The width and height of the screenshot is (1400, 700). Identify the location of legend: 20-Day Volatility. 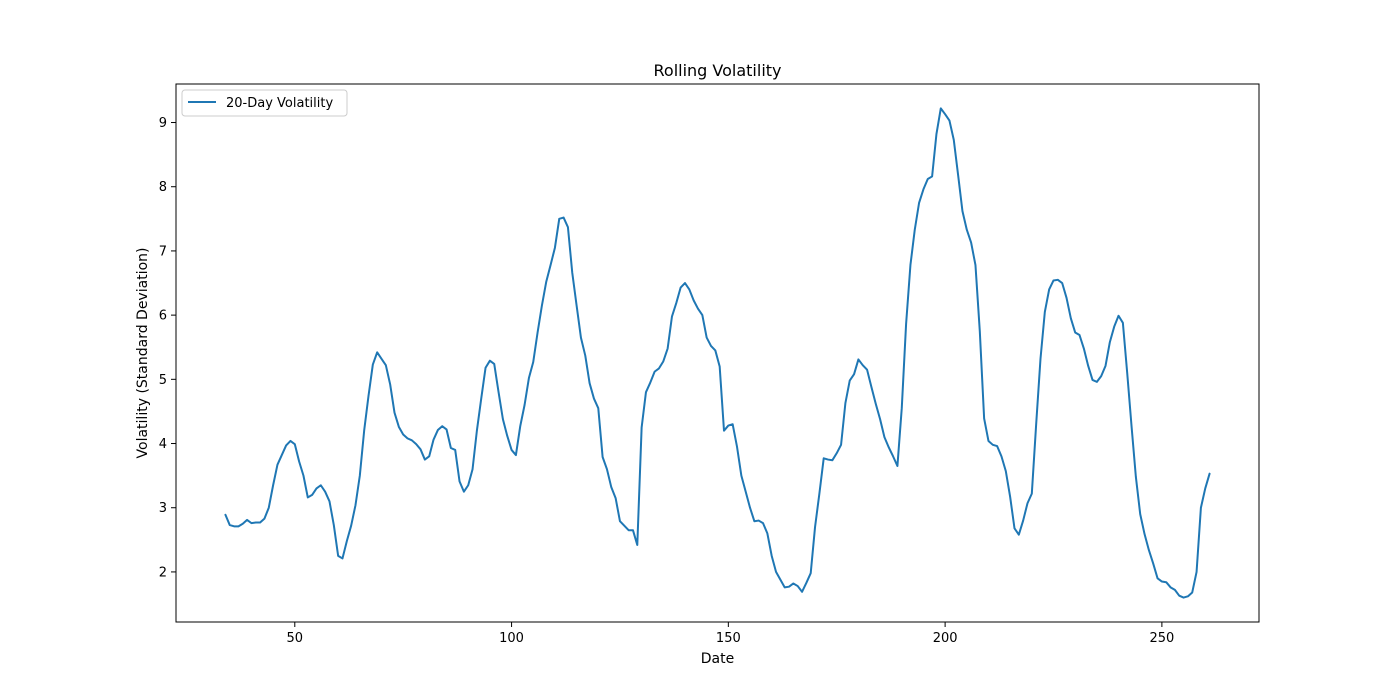
(264, 103).